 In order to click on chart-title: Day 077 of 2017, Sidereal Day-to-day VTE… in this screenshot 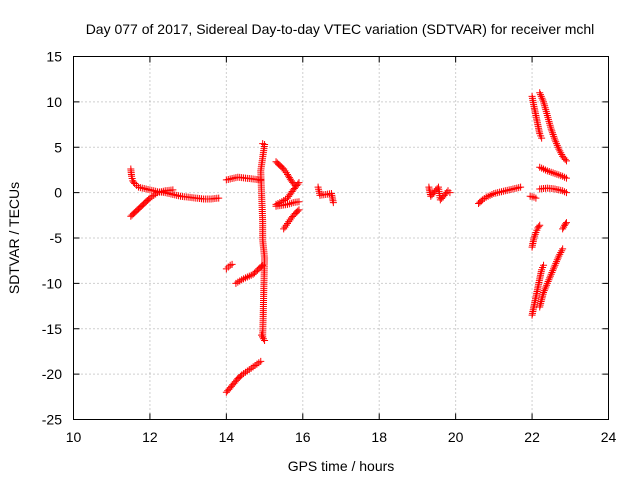, I will do `click(340, 29)`.